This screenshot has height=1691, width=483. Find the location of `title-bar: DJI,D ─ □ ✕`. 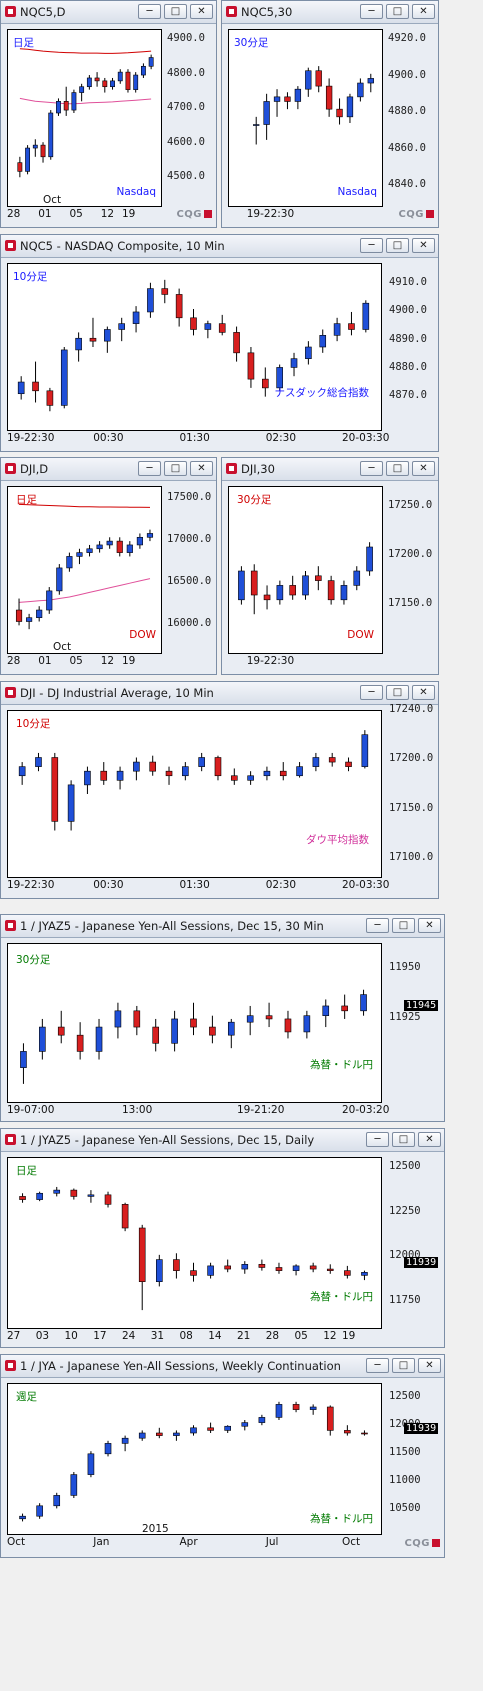

title-bar: DJI,D ─ □ ✕ is located at coordinates (108, 469).